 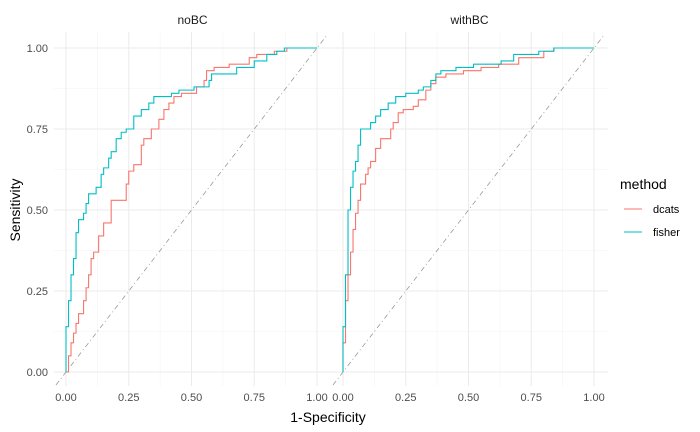 I want to click on legend-label-dcats: dcats, so click(x=666, y=210).